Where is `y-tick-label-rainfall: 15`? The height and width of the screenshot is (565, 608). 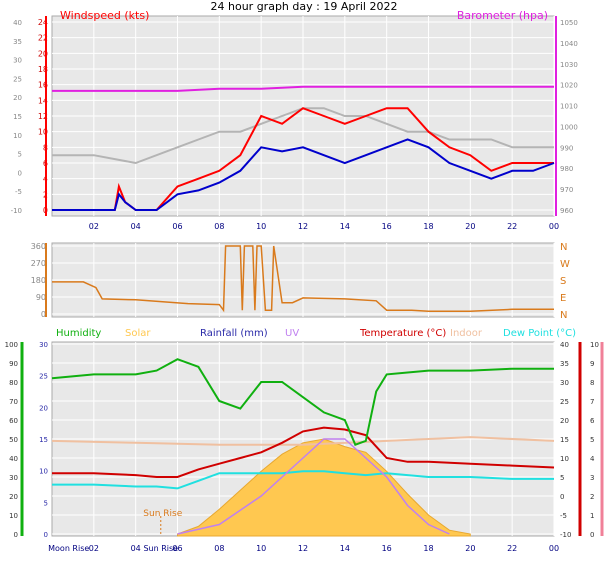 y-tick-label-rainfall: 15 is located at coordinates (43, 440).